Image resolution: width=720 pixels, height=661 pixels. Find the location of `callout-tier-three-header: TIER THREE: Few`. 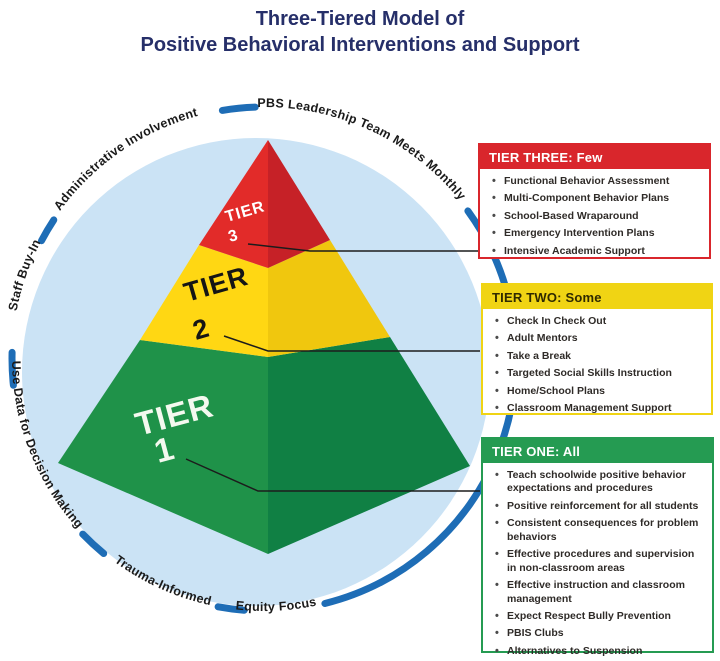

callout-tier-three-header: TIER THREE: Few is located at coordinates (594, 157).